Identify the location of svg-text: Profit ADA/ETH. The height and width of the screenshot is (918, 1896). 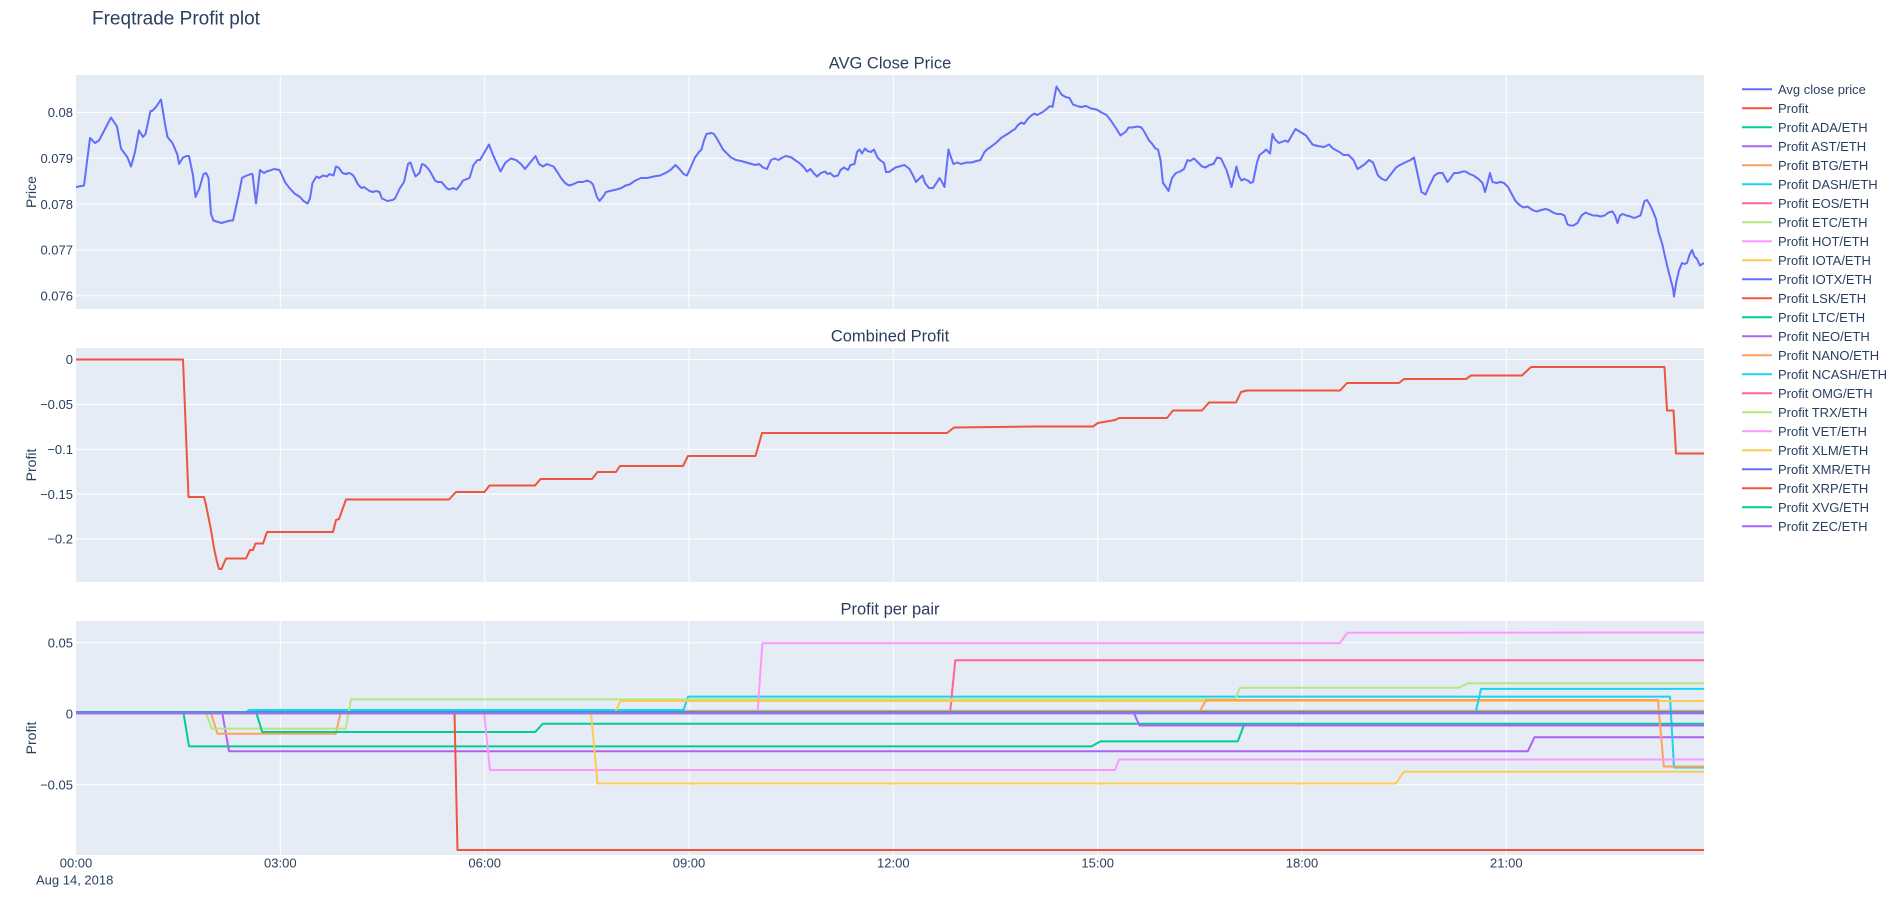
(1823, 127).